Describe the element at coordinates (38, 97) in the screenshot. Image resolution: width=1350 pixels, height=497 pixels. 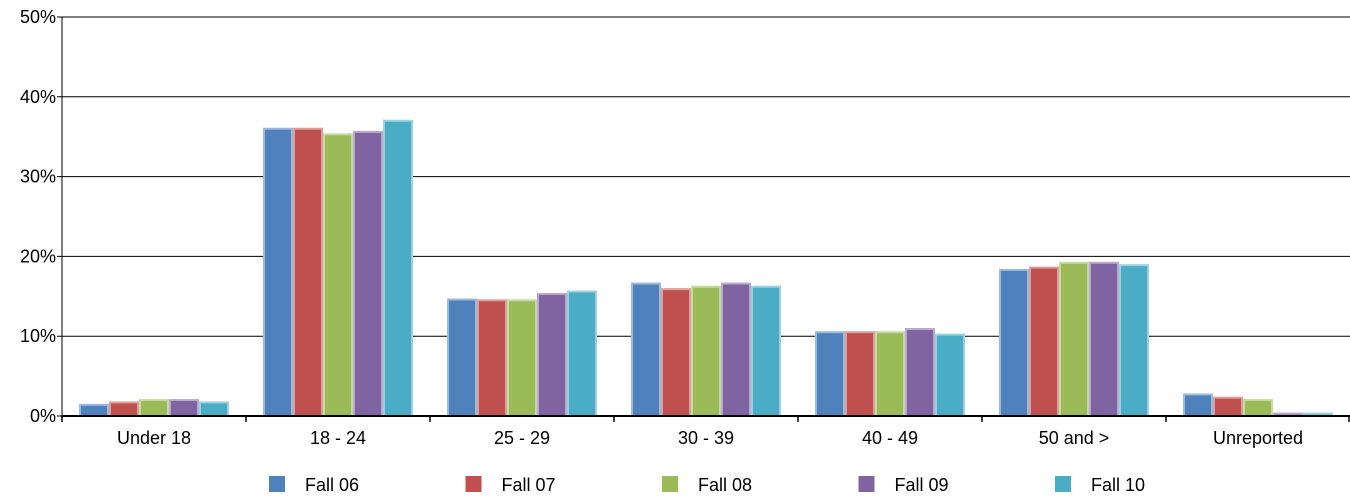
I see `y-tick-label: 40%` at that location.